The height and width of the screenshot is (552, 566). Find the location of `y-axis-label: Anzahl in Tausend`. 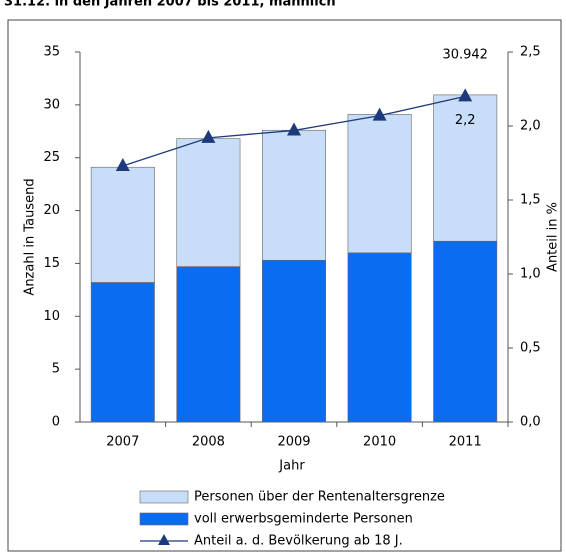

y-axis-label: Anzahl in Tausend is located at coordinates (30, 236).